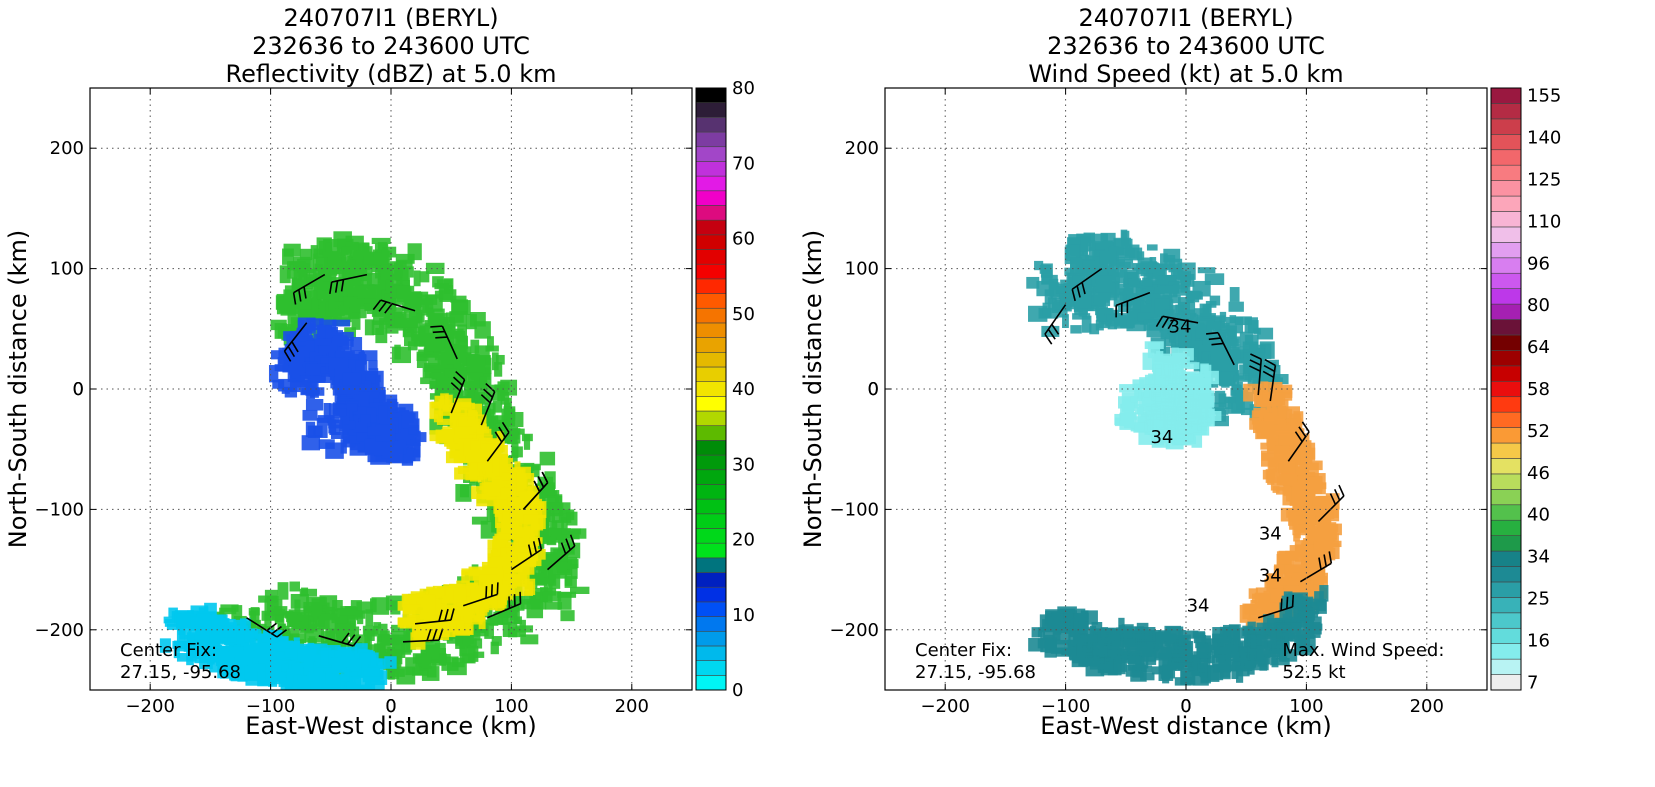 This screenshot has height=787, width=1655. I want to click on right-max-wind-text: Max. Wind Speed:, so click(1363, 650).